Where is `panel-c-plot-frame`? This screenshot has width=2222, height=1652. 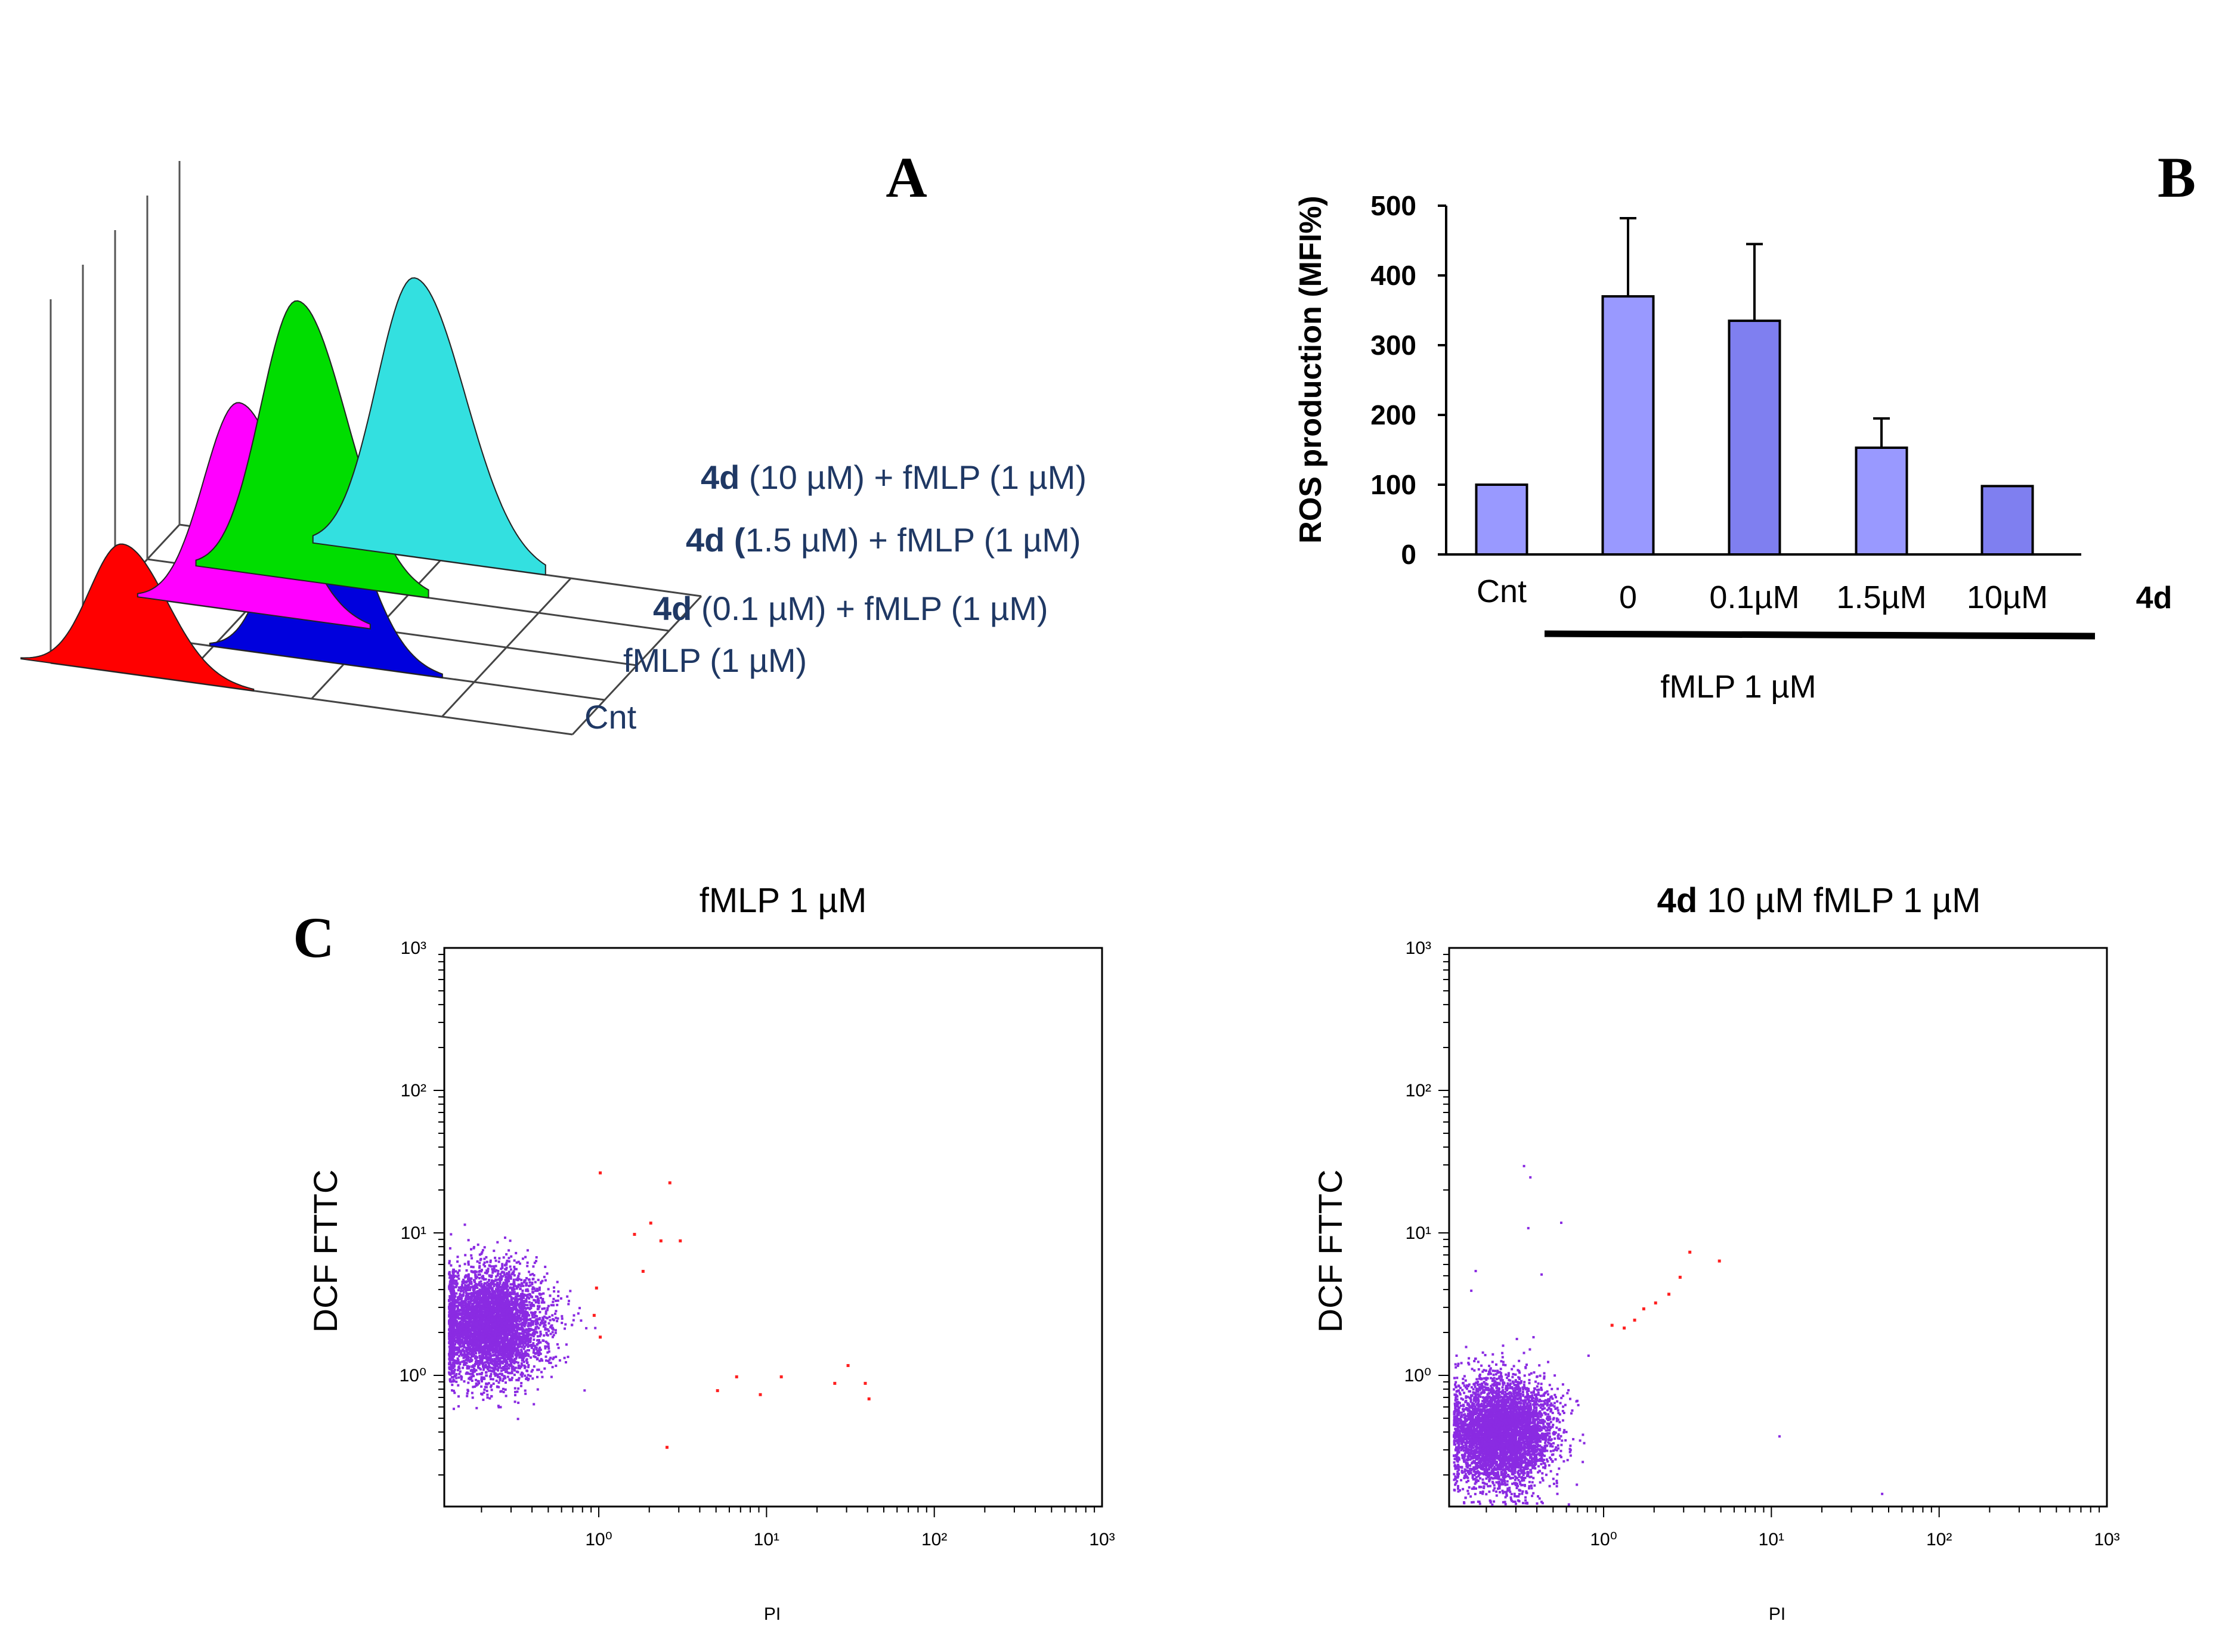
panel-c-plot-frame is located at coordinates (773, 1227).